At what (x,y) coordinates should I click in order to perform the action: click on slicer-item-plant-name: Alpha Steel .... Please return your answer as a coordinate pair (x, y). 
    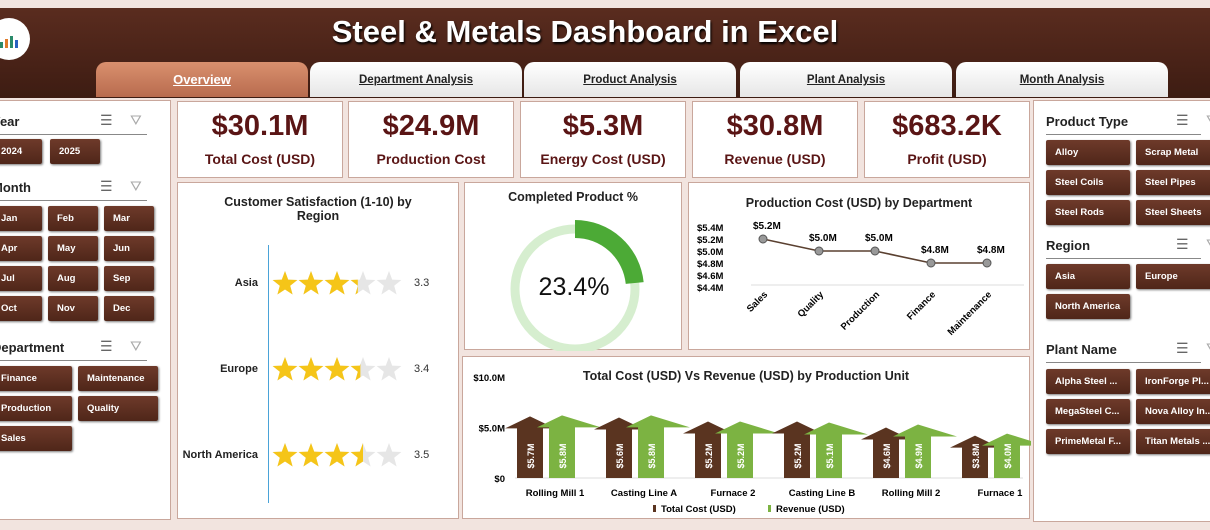
    Looking at the image, I should click on (1088, 381).